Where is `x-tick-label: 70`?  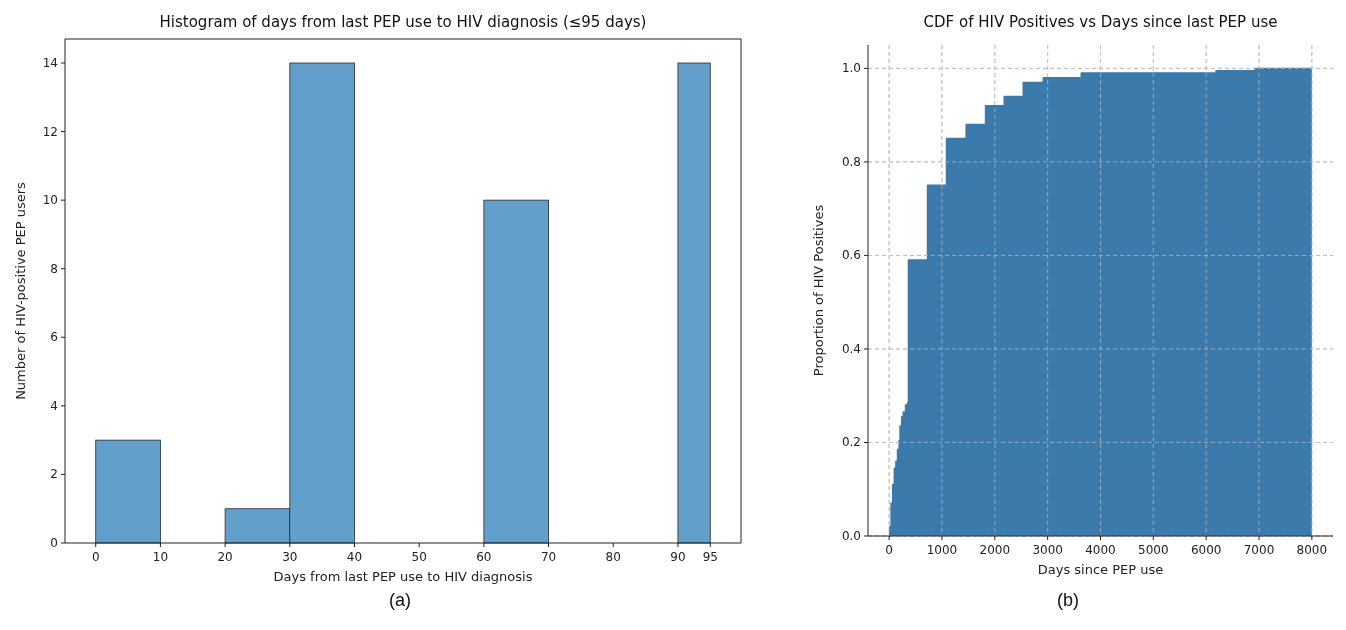
x-tick-label: 70 is located at coordinates (548, 557).